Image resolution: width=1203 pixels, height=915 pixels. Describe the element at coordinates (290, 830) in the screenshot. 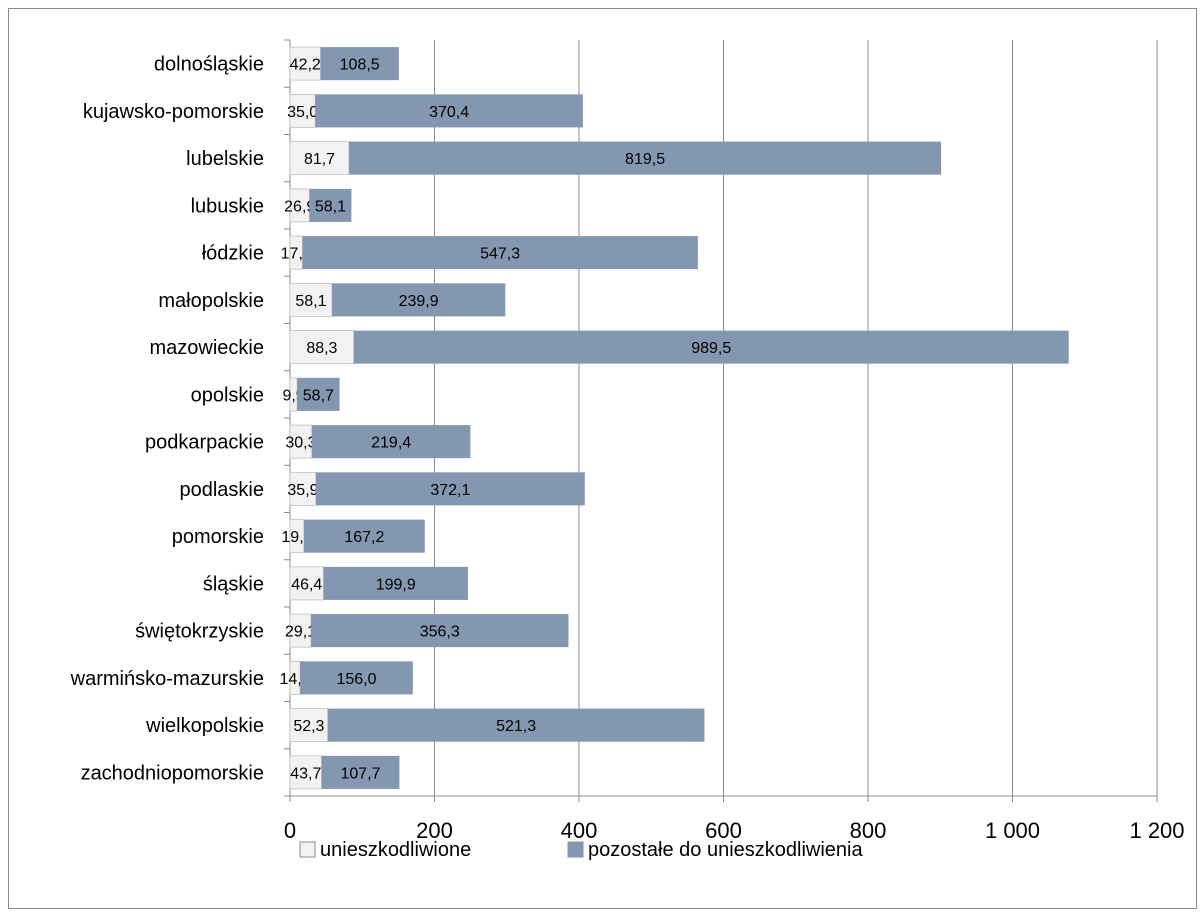

I see `x-tick-label: 0` at that location.